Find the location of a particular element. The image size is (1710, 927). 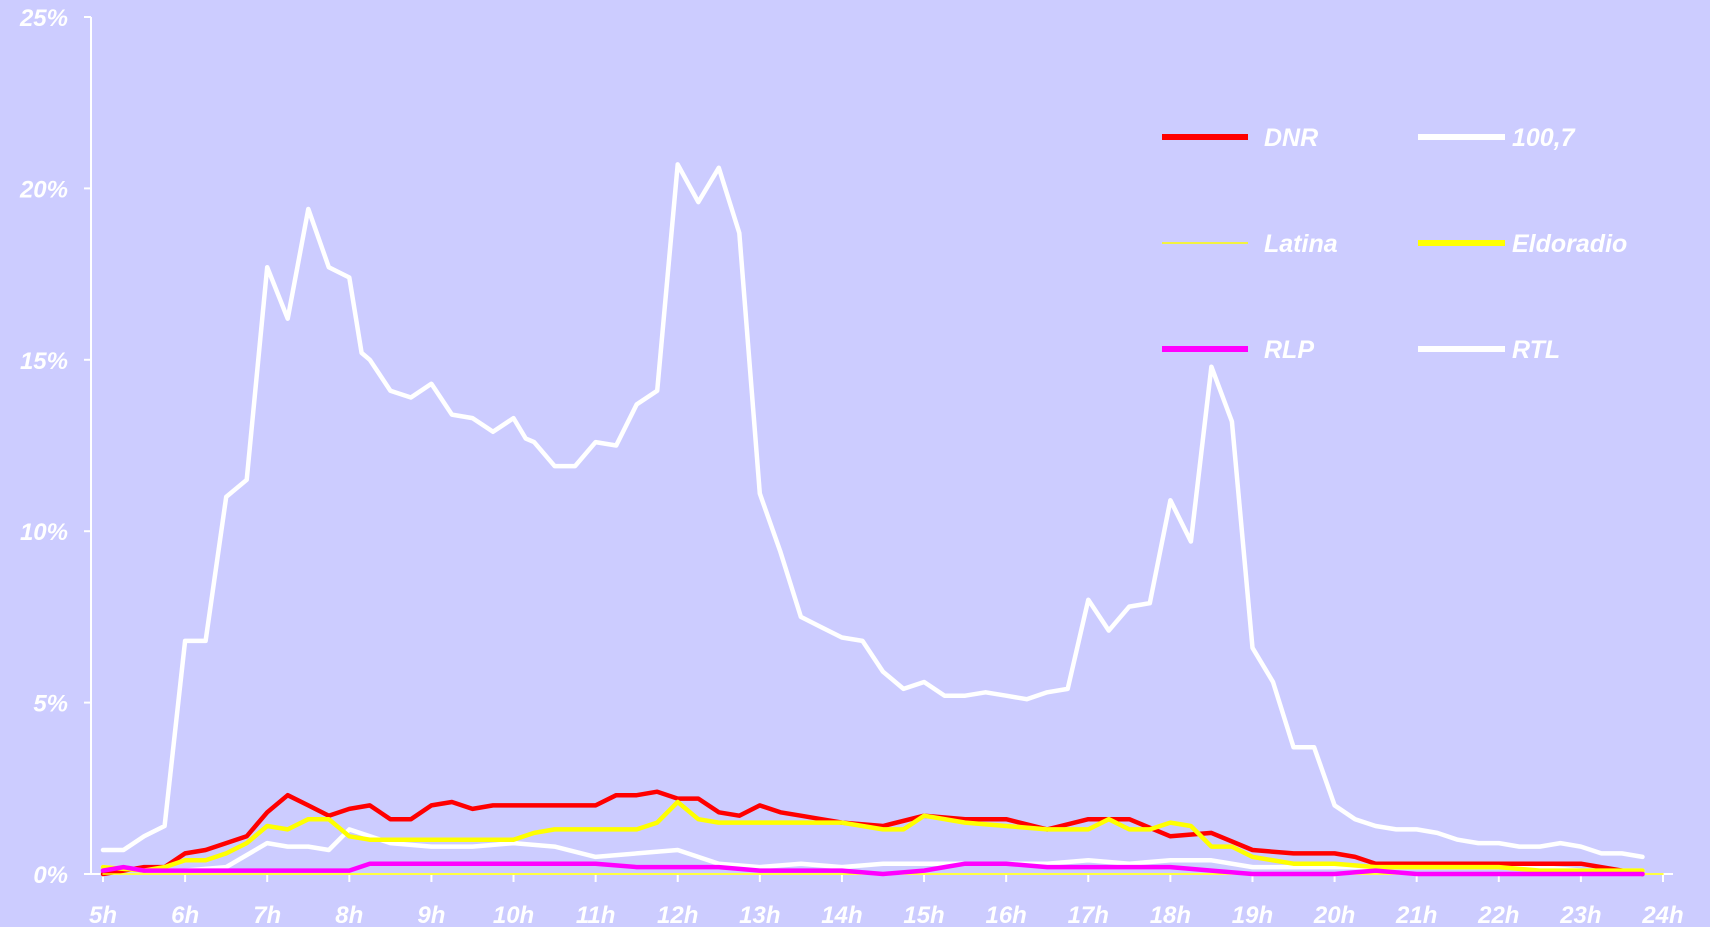

x-tick-label: 22h is located at coordinates (1498, 914).